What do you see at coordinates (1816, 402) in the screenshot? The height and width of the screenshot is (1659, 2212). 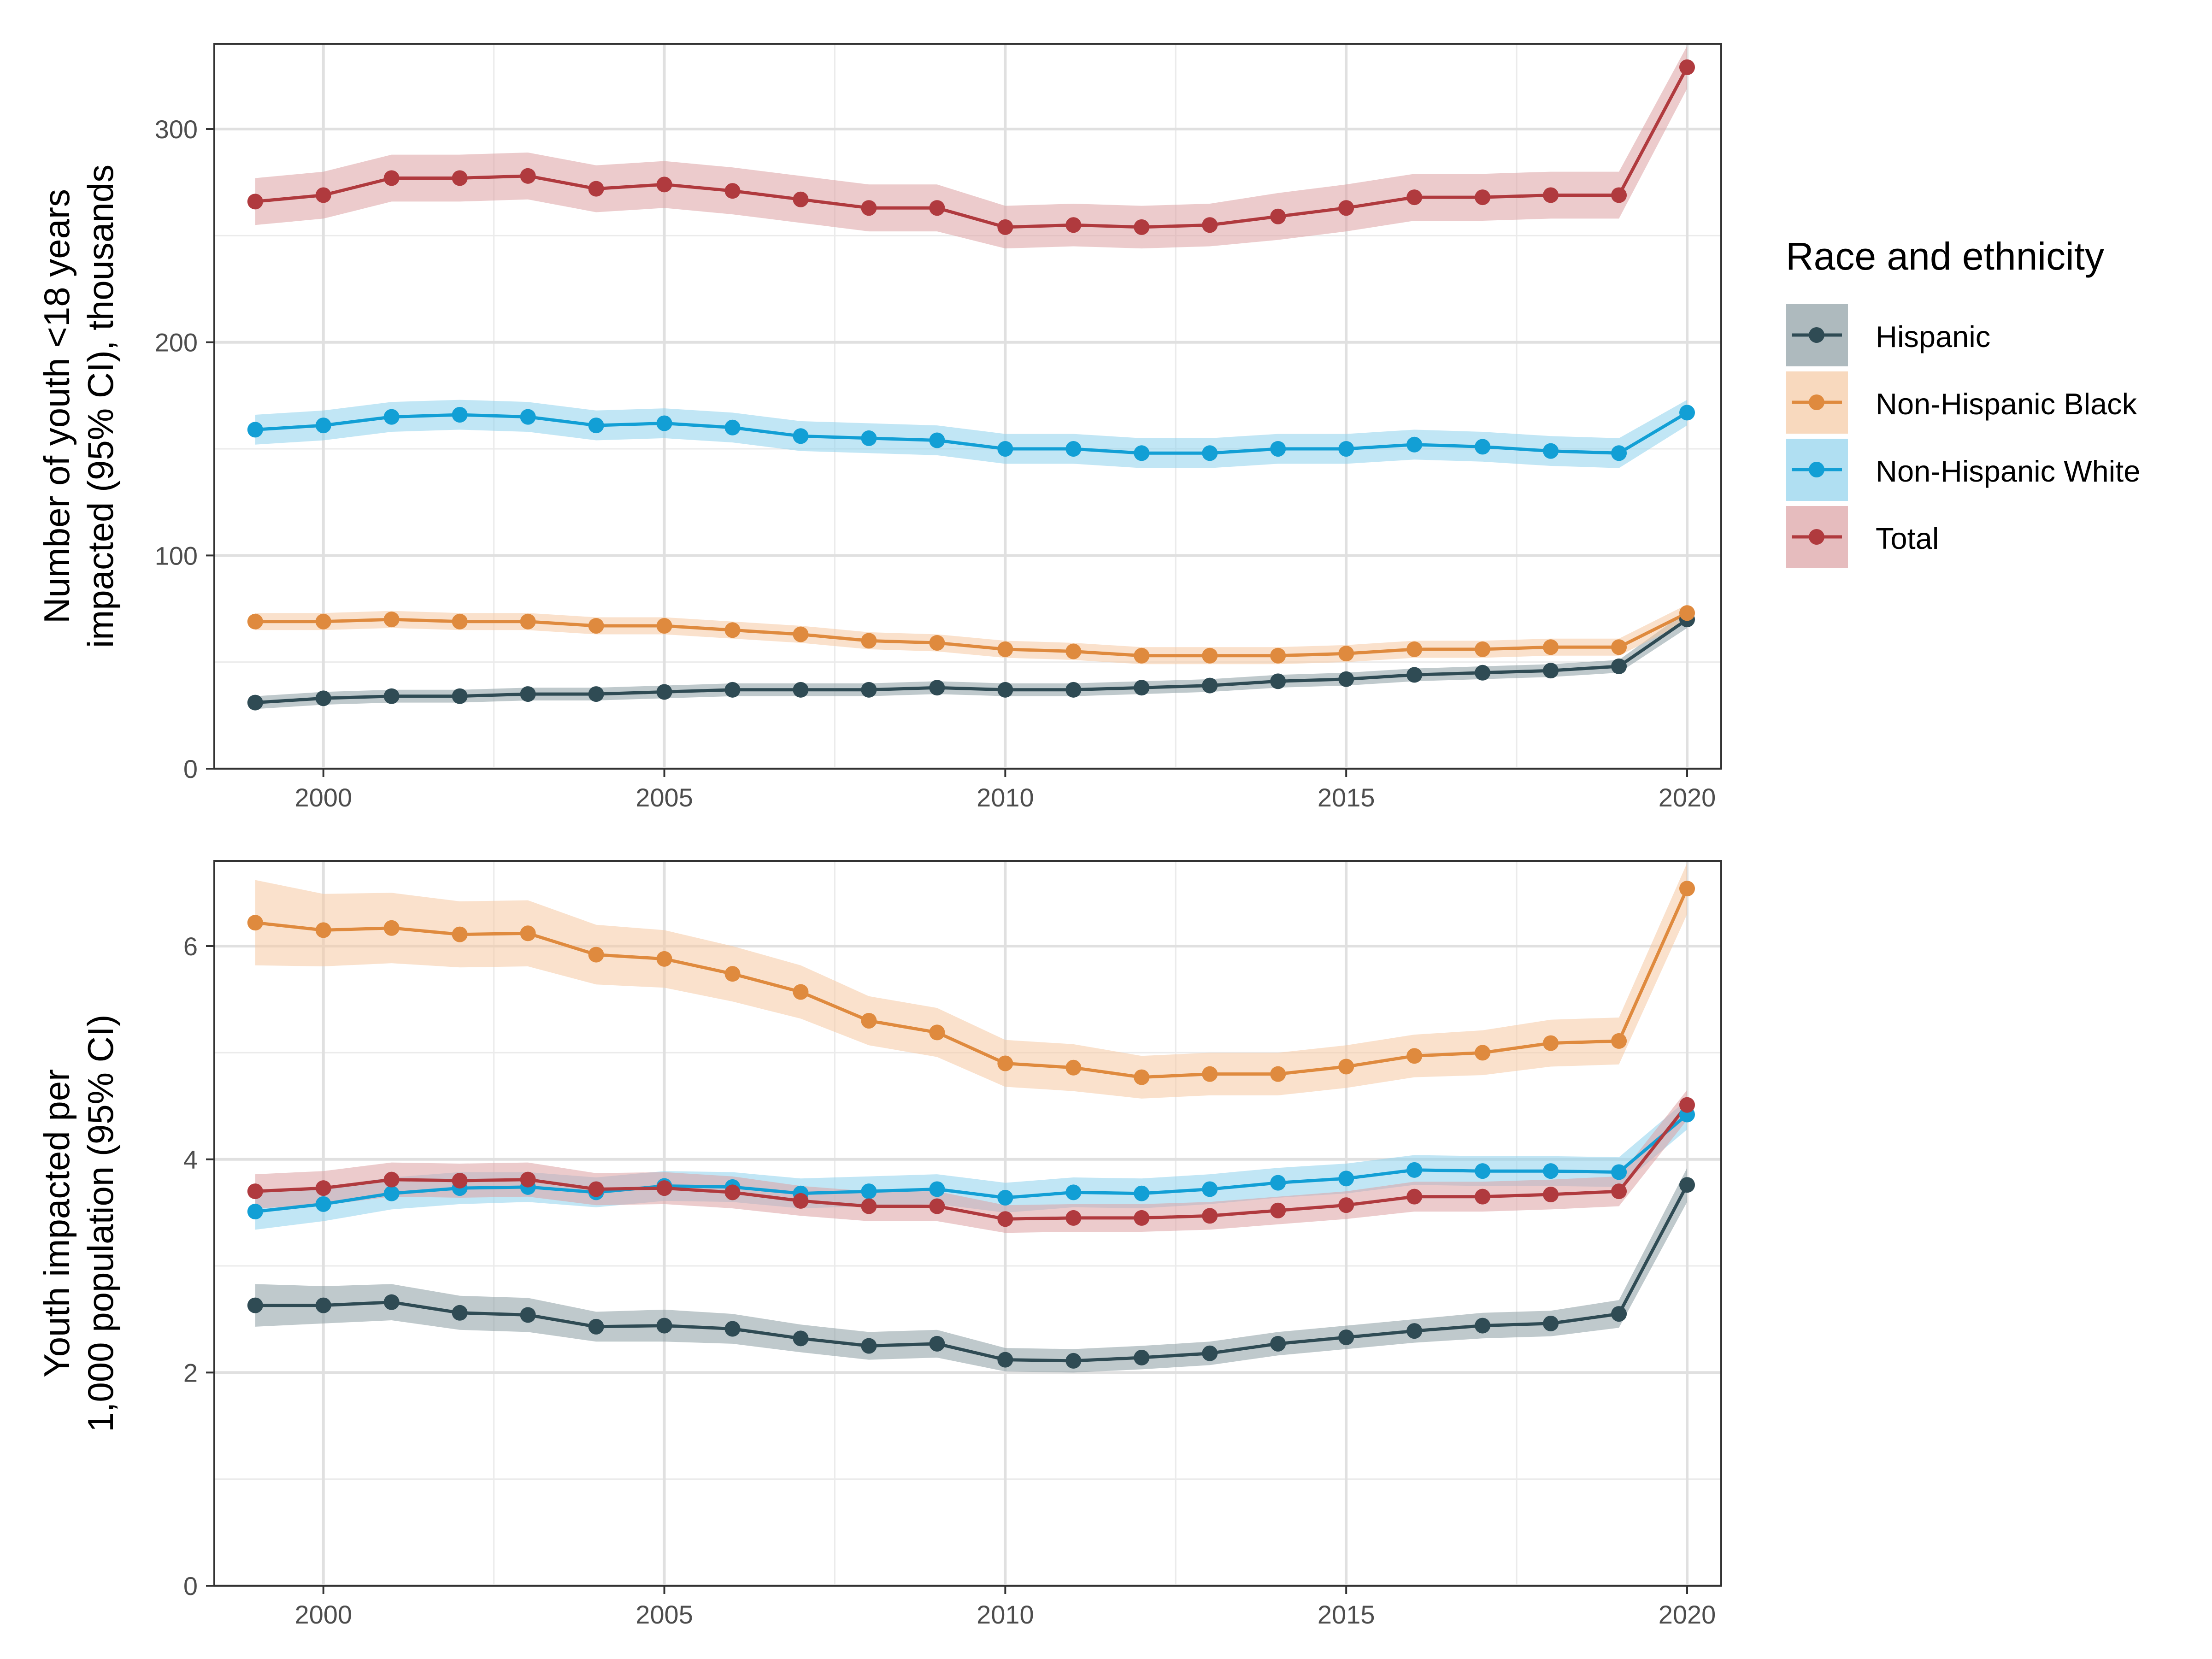 I see `legend-key-point-non-hispanic-black` at bounding box center [1816, 402].